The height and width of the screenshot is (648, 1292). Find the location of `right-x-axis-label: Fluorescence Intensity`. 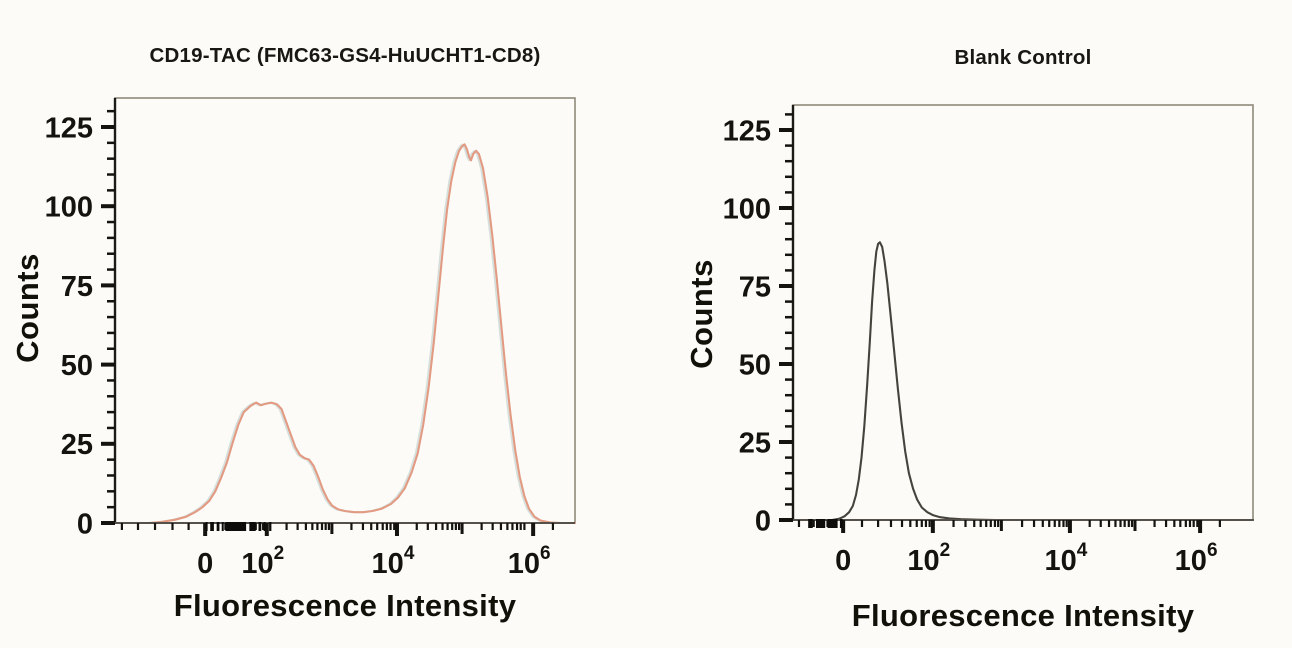

right-x-axis-label: Fluorescence Intensity is located at coordinates (1023, 615).